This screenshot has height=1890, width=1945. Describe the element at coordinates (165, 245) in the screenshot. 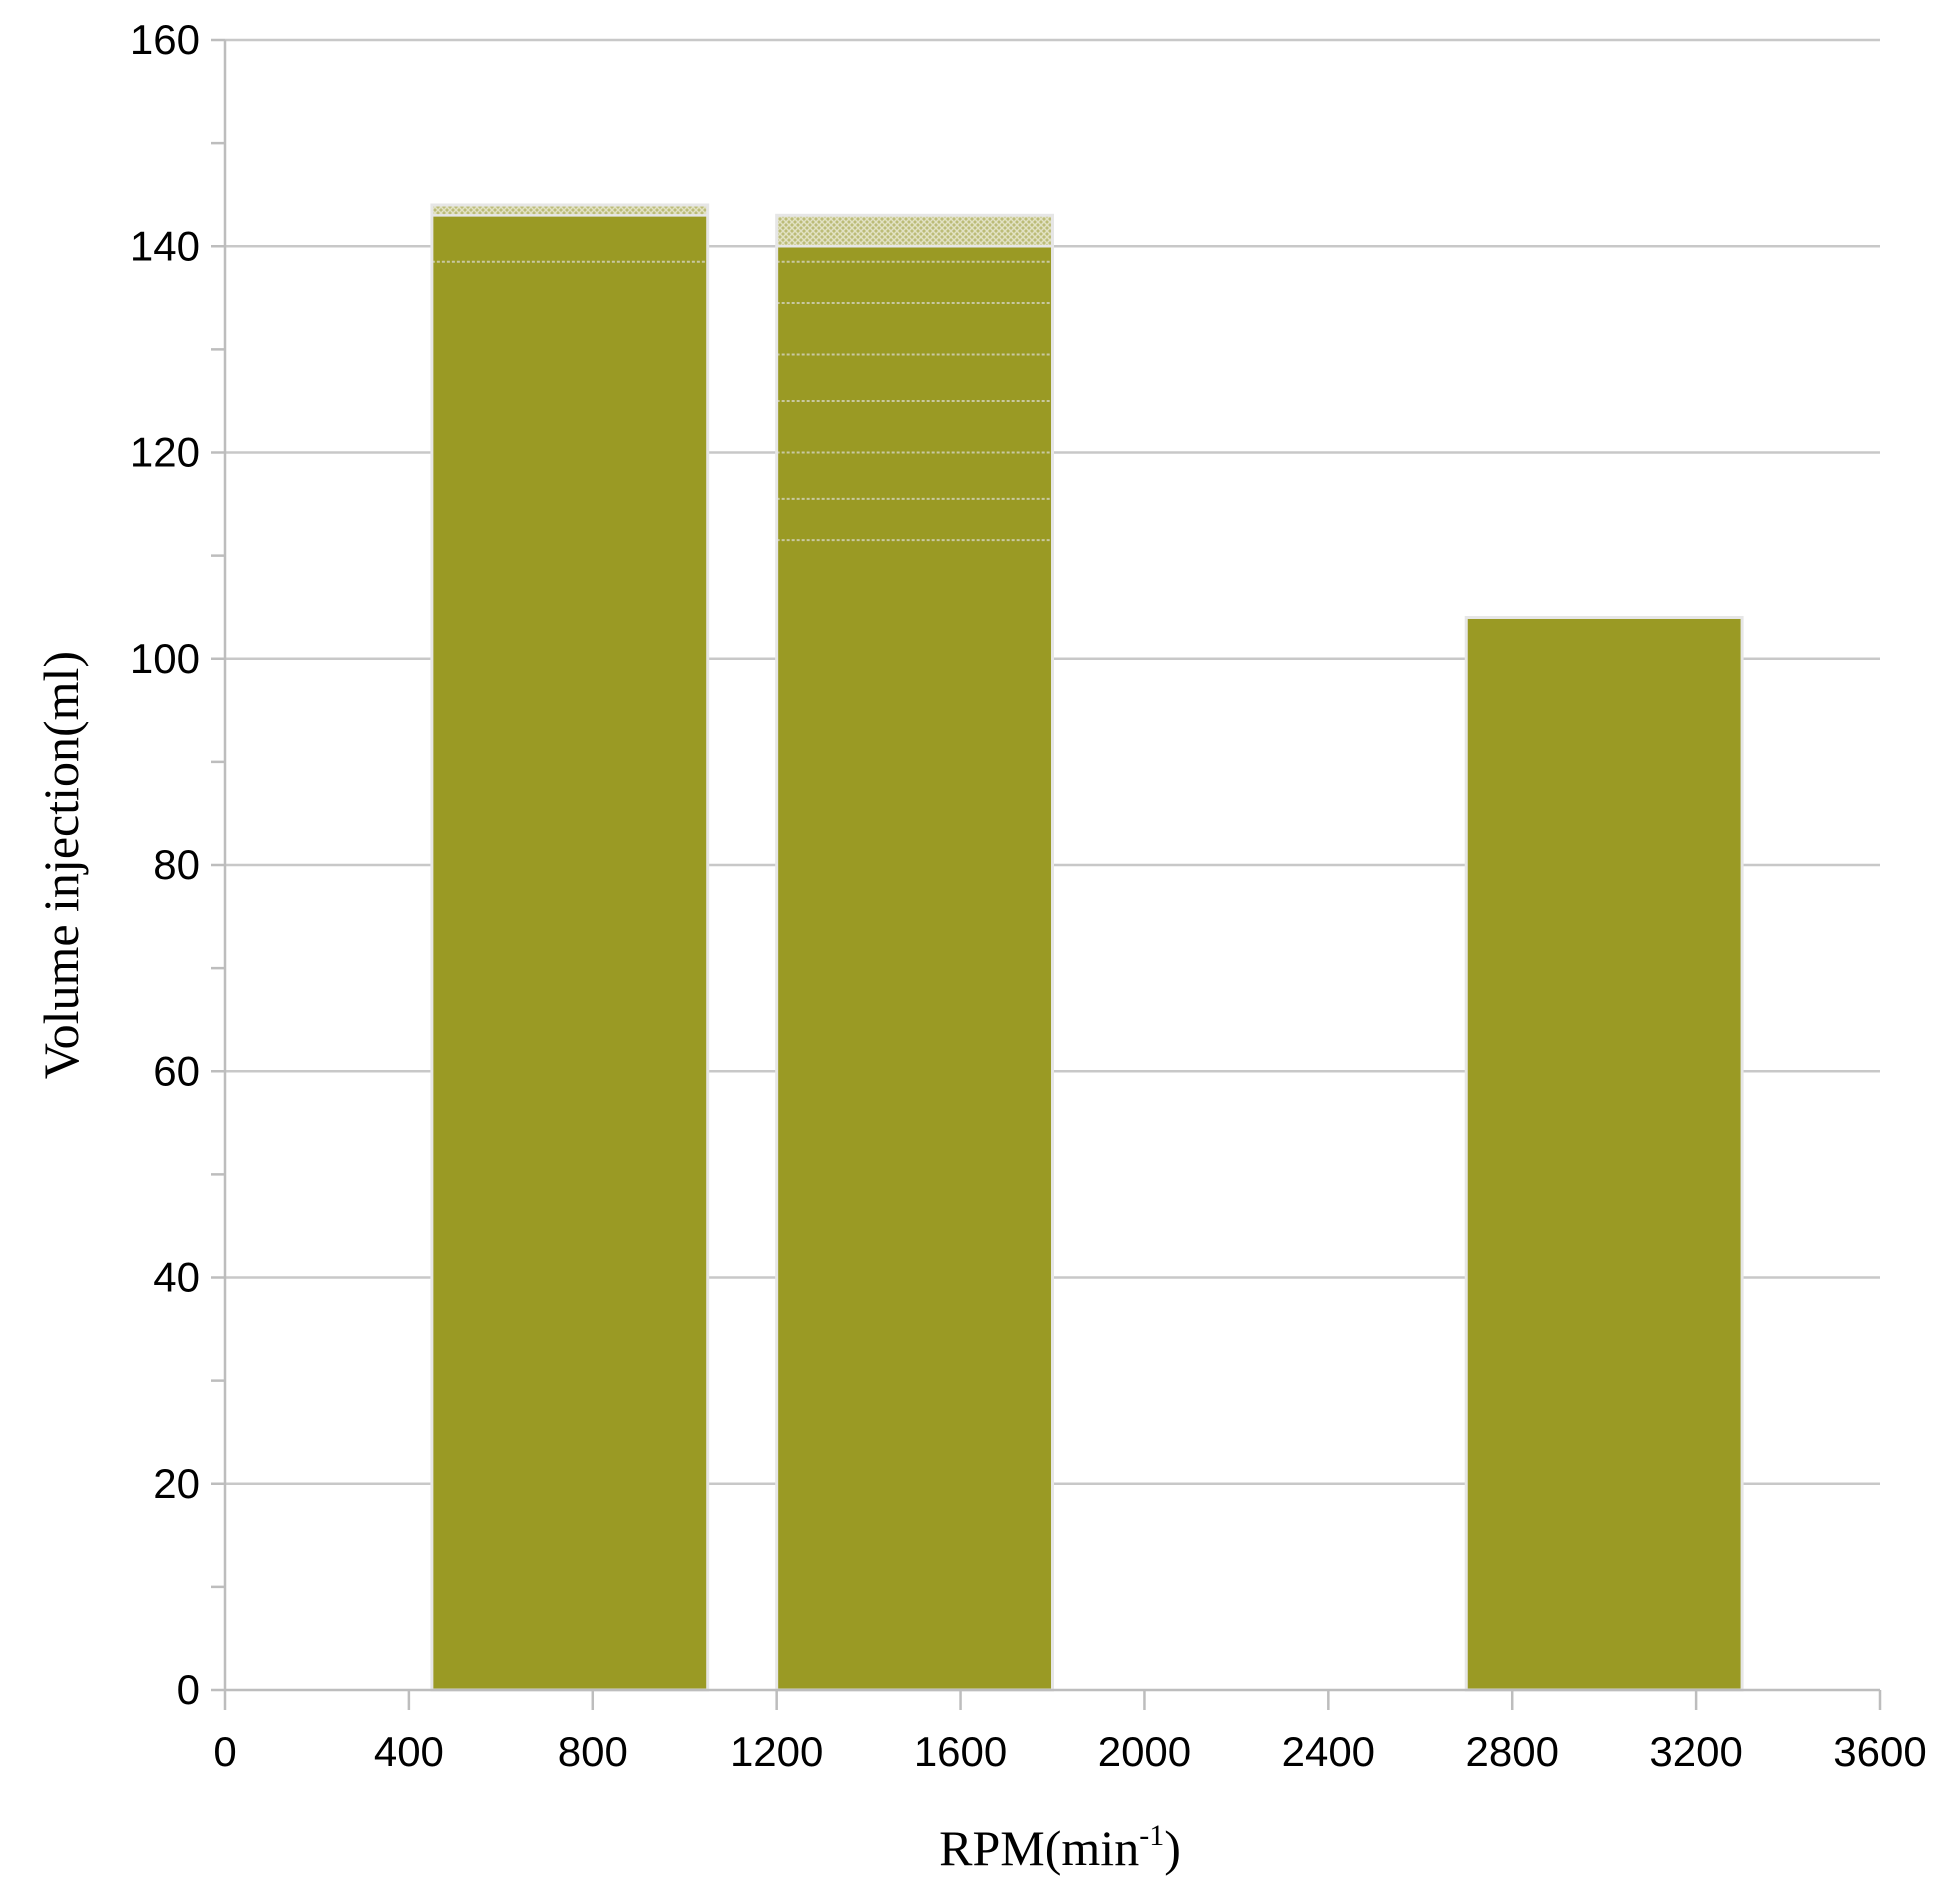

I see `y-tick-label-140: 140` at that location.